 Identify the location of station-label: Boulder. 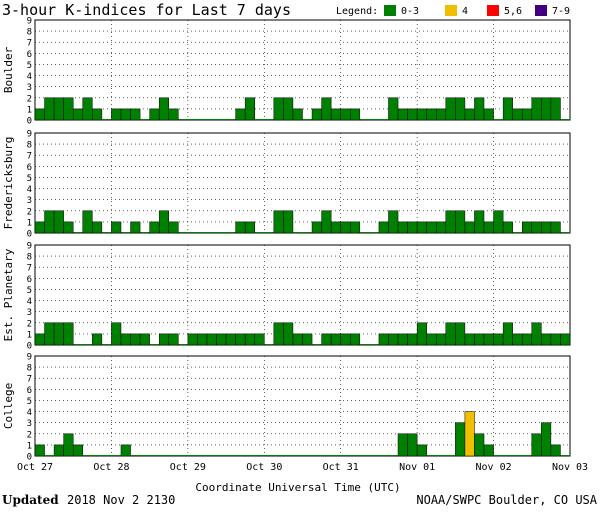
(8, 69).